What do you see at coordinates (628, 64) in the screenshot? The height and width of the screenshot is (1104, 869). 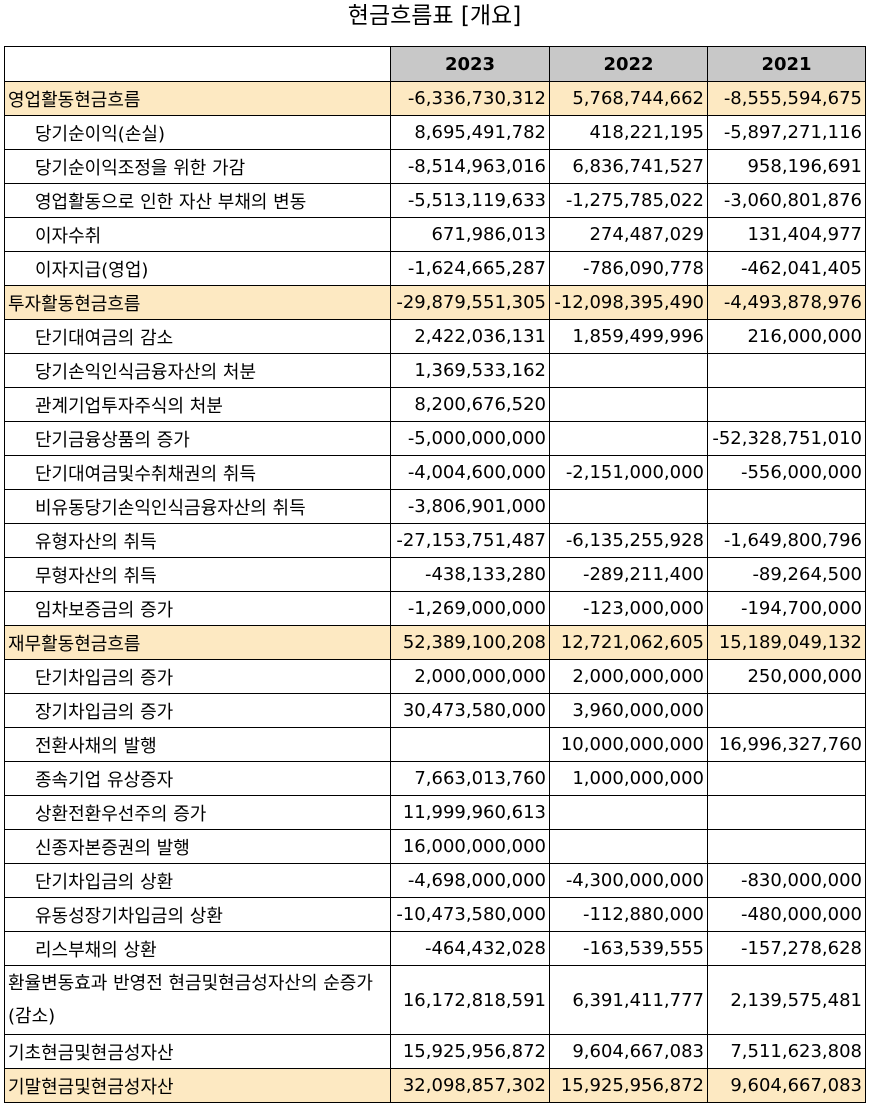 I see `header-year-2022: 2022` at bounding box center [628, 64].